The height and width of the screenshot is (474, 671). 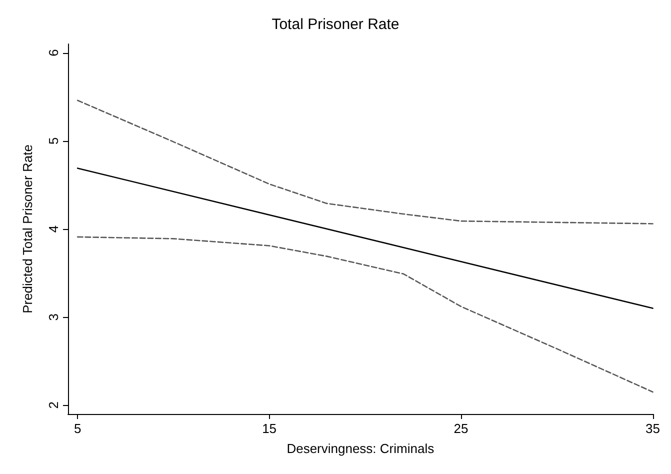 What do you see at coordinates (336, 24) in the screenshot?
I see `chart-title: Total Prisoner Rate` at bounding box center [336, 24].